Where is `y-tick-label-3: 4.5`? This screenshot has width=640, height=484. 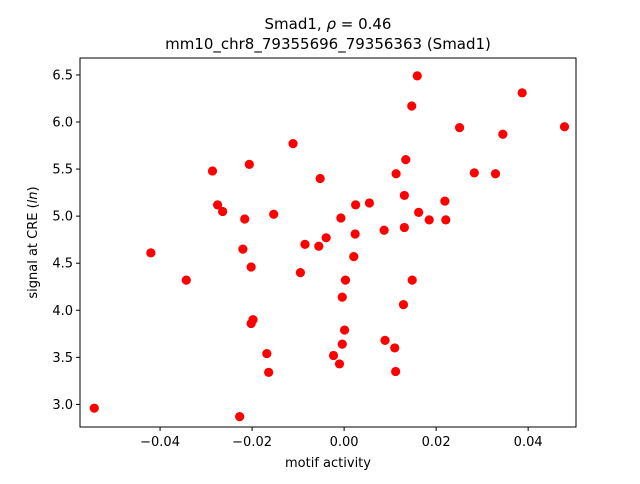
y-tick-label-3: 4.5 is located at coordinates (62, 264).